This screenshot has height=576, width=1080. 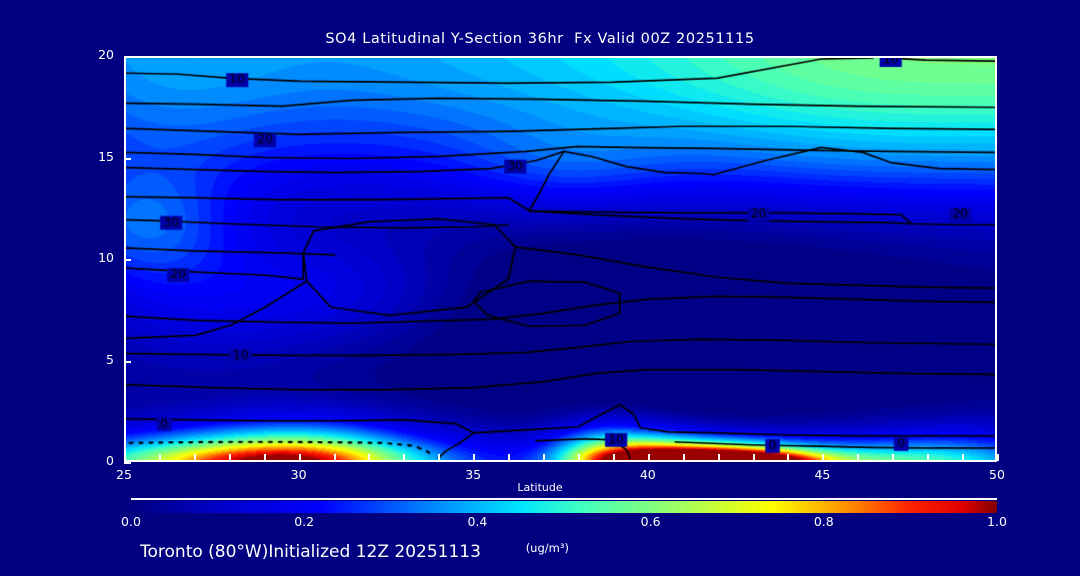 What do you see at coordinates (106, 257) in the screenshot?
I see `y-axis-tick-label: 10` at bounding box center [106, 257].